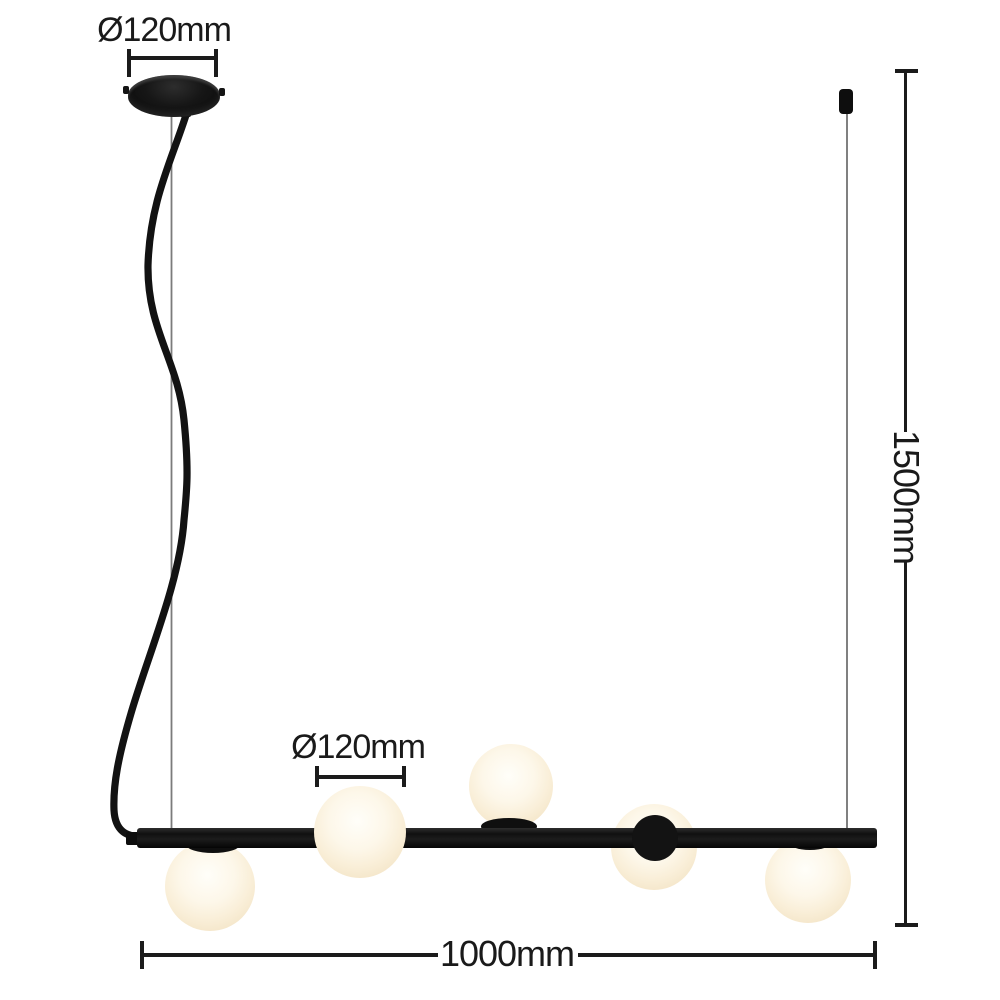 This screenshot has height=1000, width=1000. I want to click on wire-gripper, so click(846, 101).